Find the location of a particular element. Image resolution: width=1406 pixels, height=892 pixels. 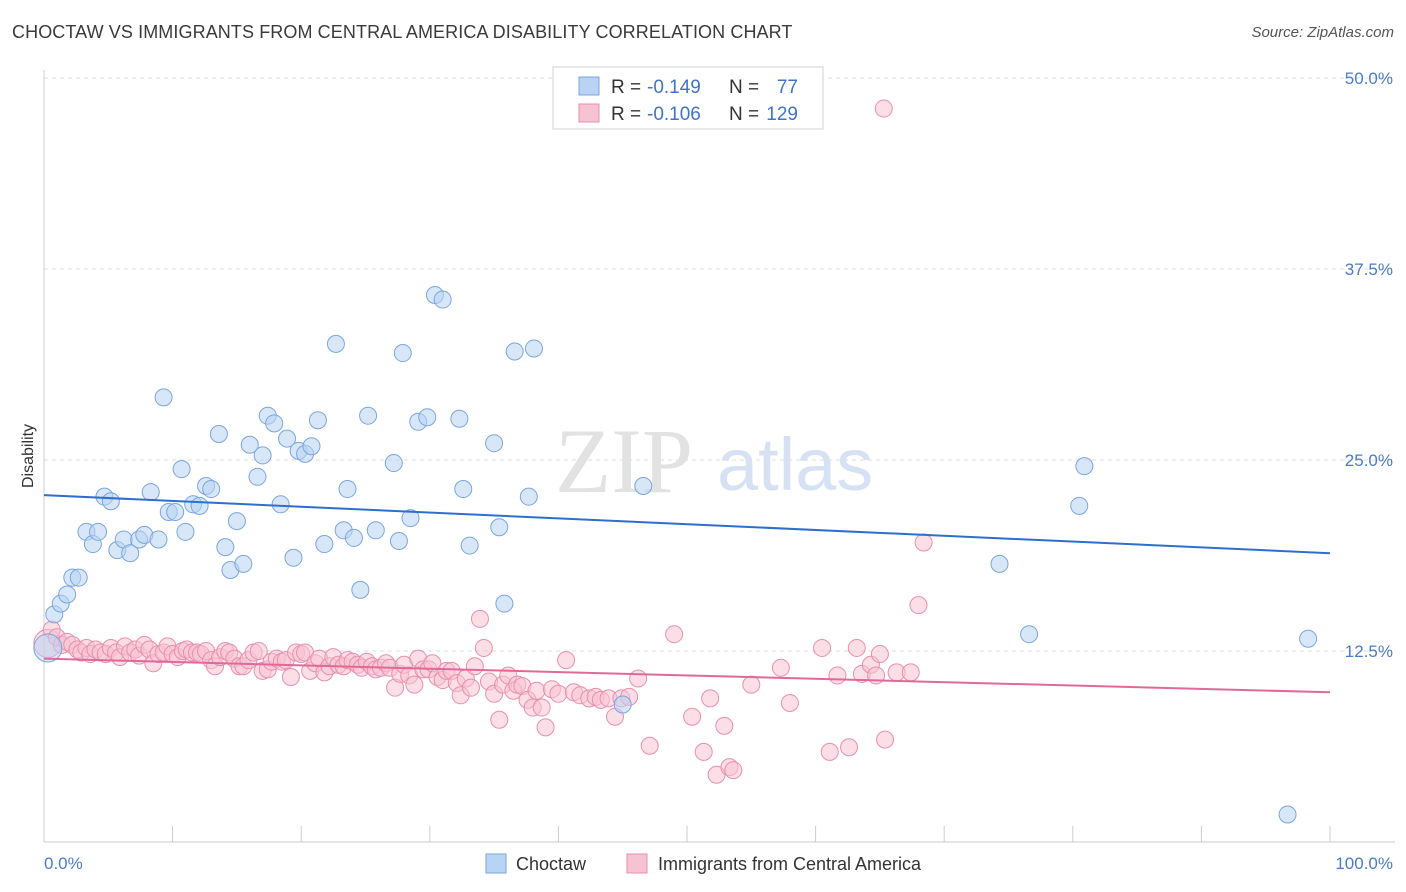

choctaw-trend-line is located at coordinates (687, 524).